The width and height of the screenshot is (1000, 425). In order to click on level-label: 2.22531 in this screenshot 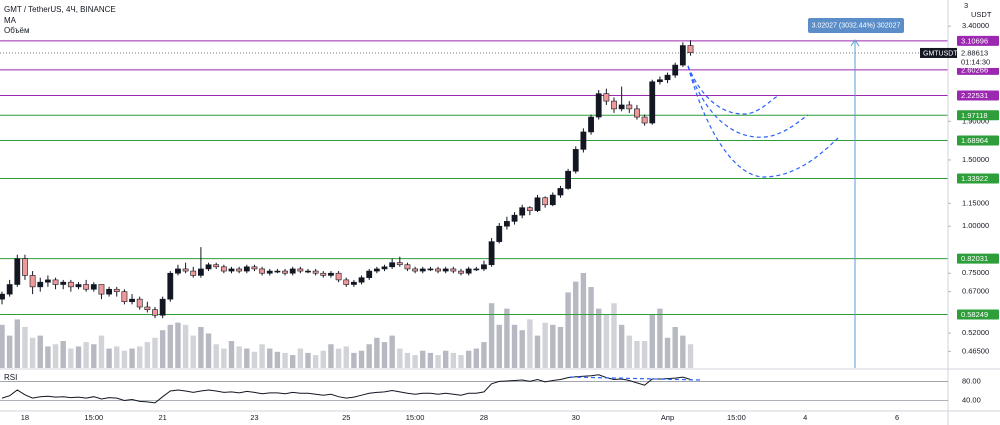, I will do `click(974, 95)`.